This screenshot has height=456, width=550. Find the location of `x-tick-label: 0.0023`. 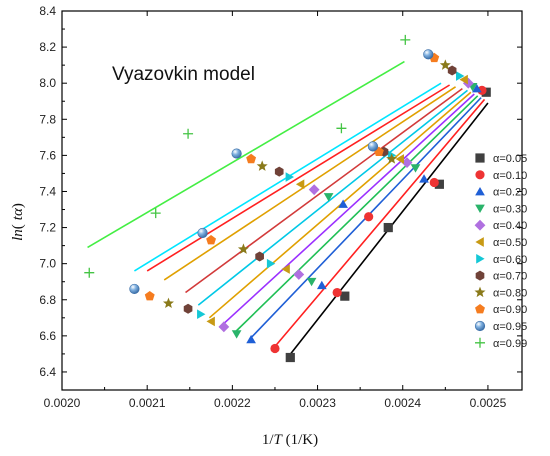

x-tick-label: 0.0023 is located at coordinates (317, 403).